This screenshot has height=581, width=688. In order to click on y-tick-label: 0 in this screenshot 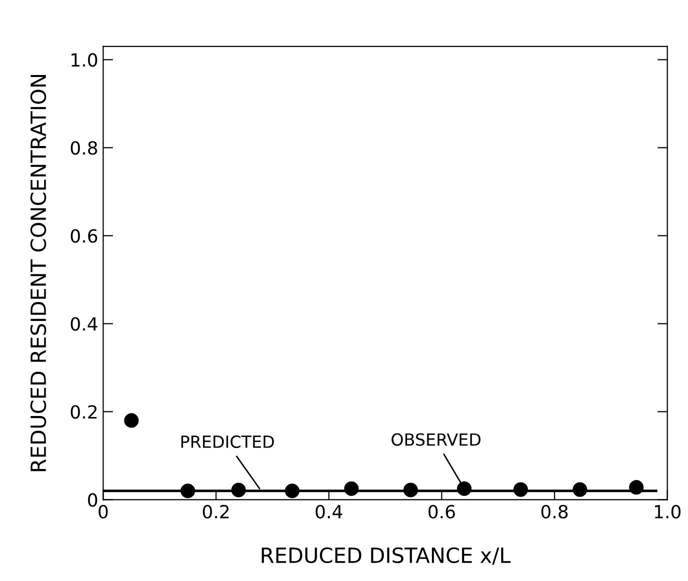, I will do `click(93, 500)`.